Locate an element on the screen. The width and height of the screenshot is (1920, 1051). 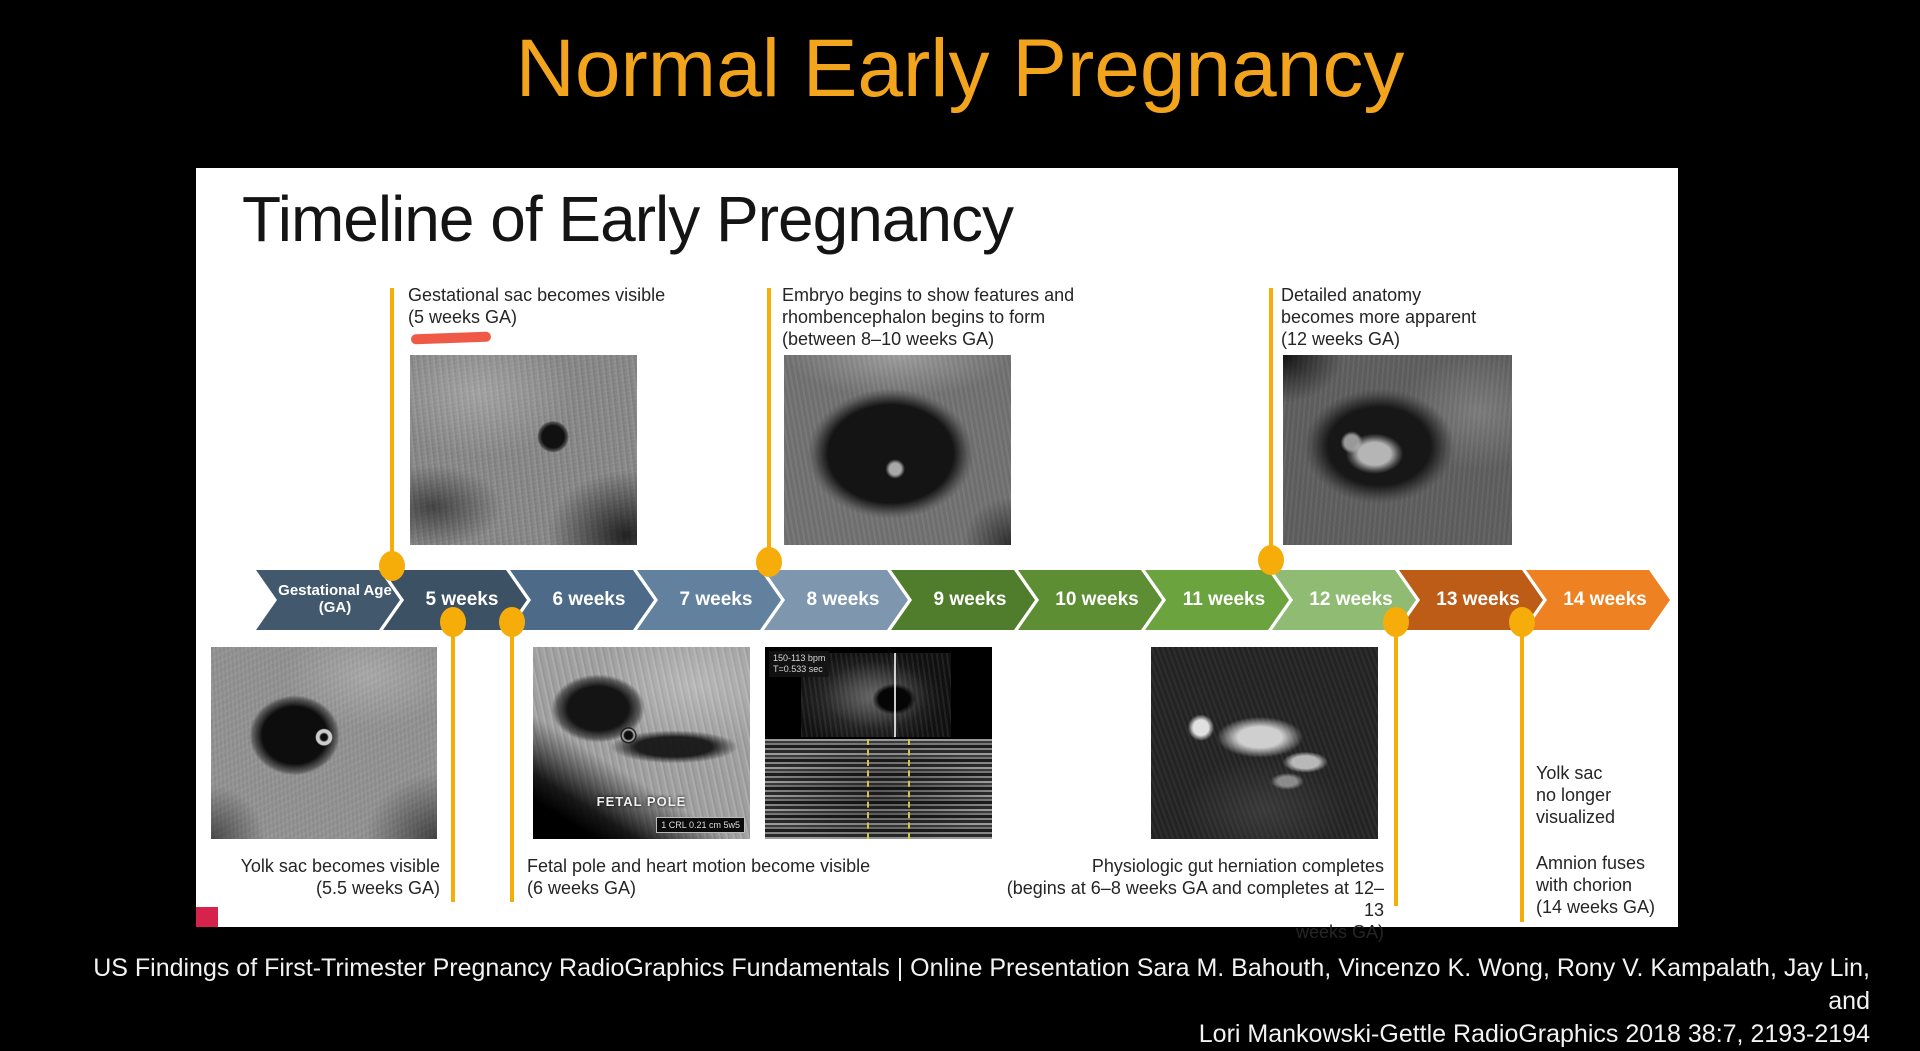
timeline-segment-10-weeks: 10 weeks is located at coordinates (1090, 600).